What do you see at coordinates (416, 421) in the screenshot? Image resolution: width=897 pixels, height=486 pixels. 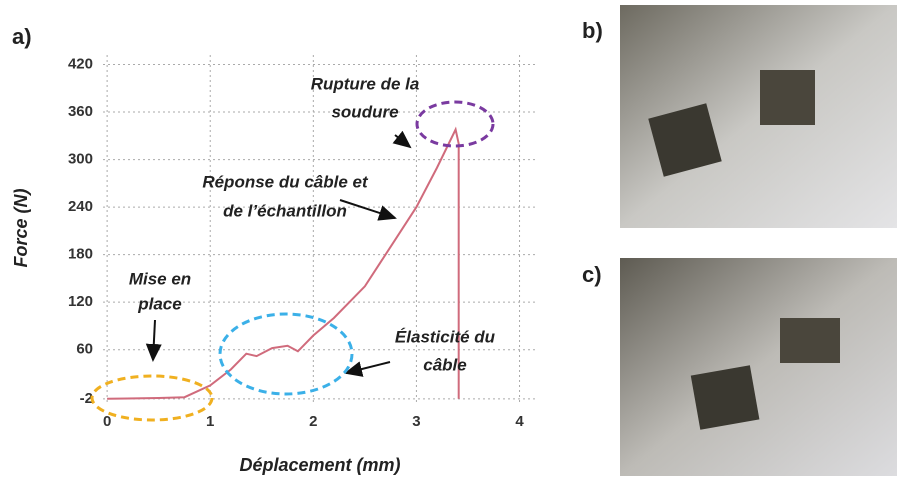 I see `x-tick-label: 3` at bounding box center [416, 421].